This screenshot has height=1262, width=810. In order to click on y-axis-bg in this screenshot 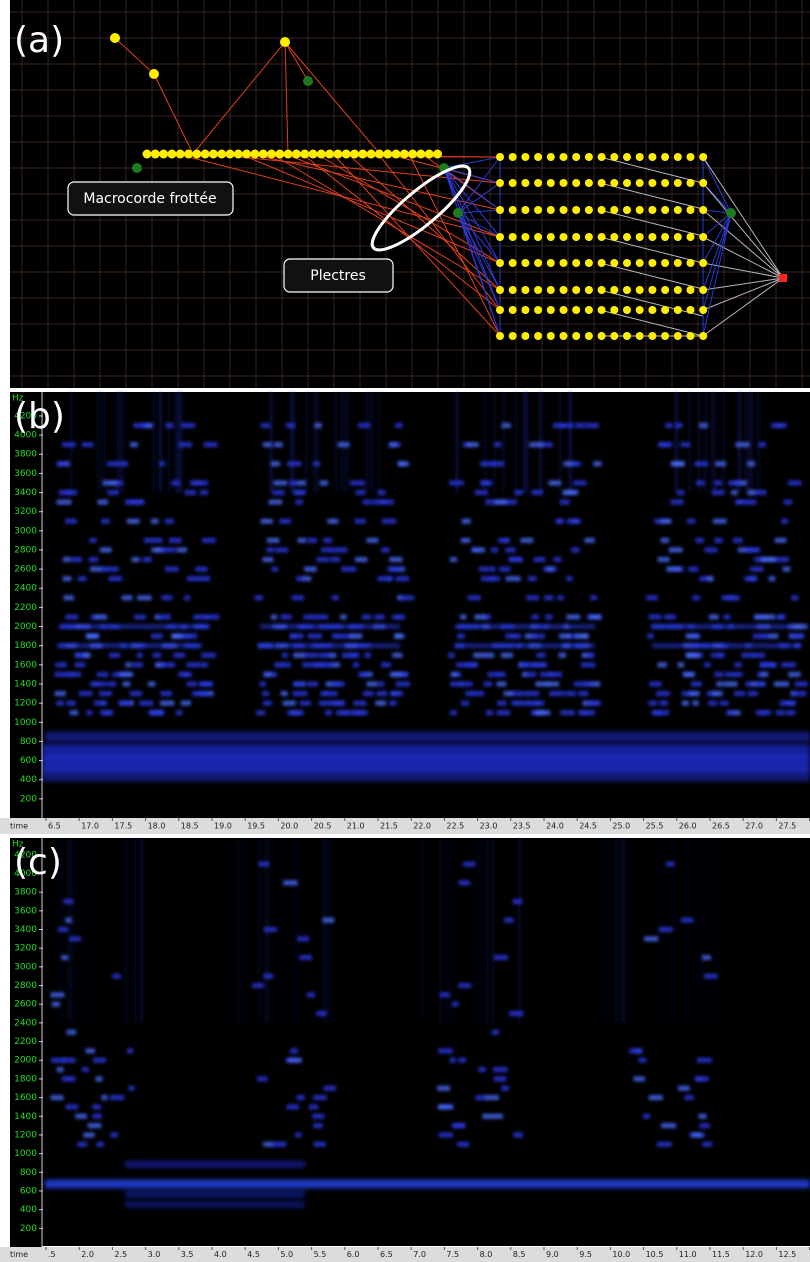, I will do `click(26, 1042)`.